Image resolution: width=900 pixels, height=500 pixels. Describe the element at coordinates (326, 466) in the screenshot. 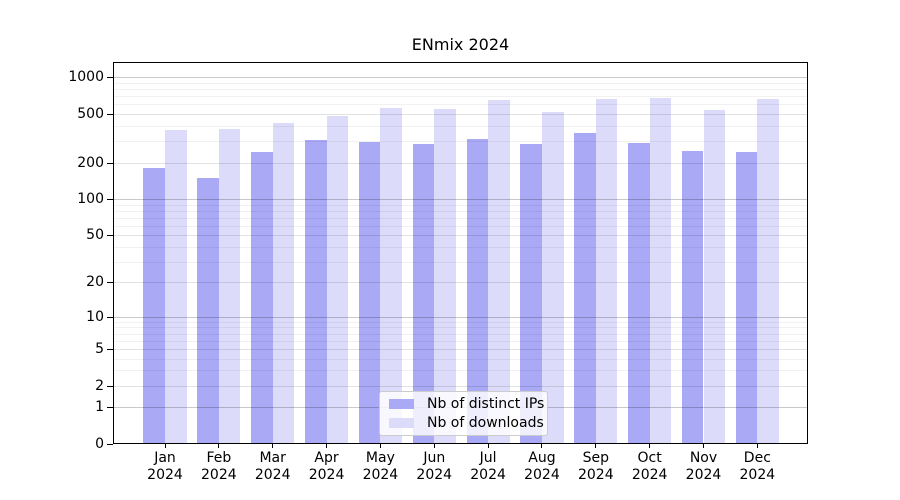

I see `x-tick-label-apr: Apr 2024` at that location.